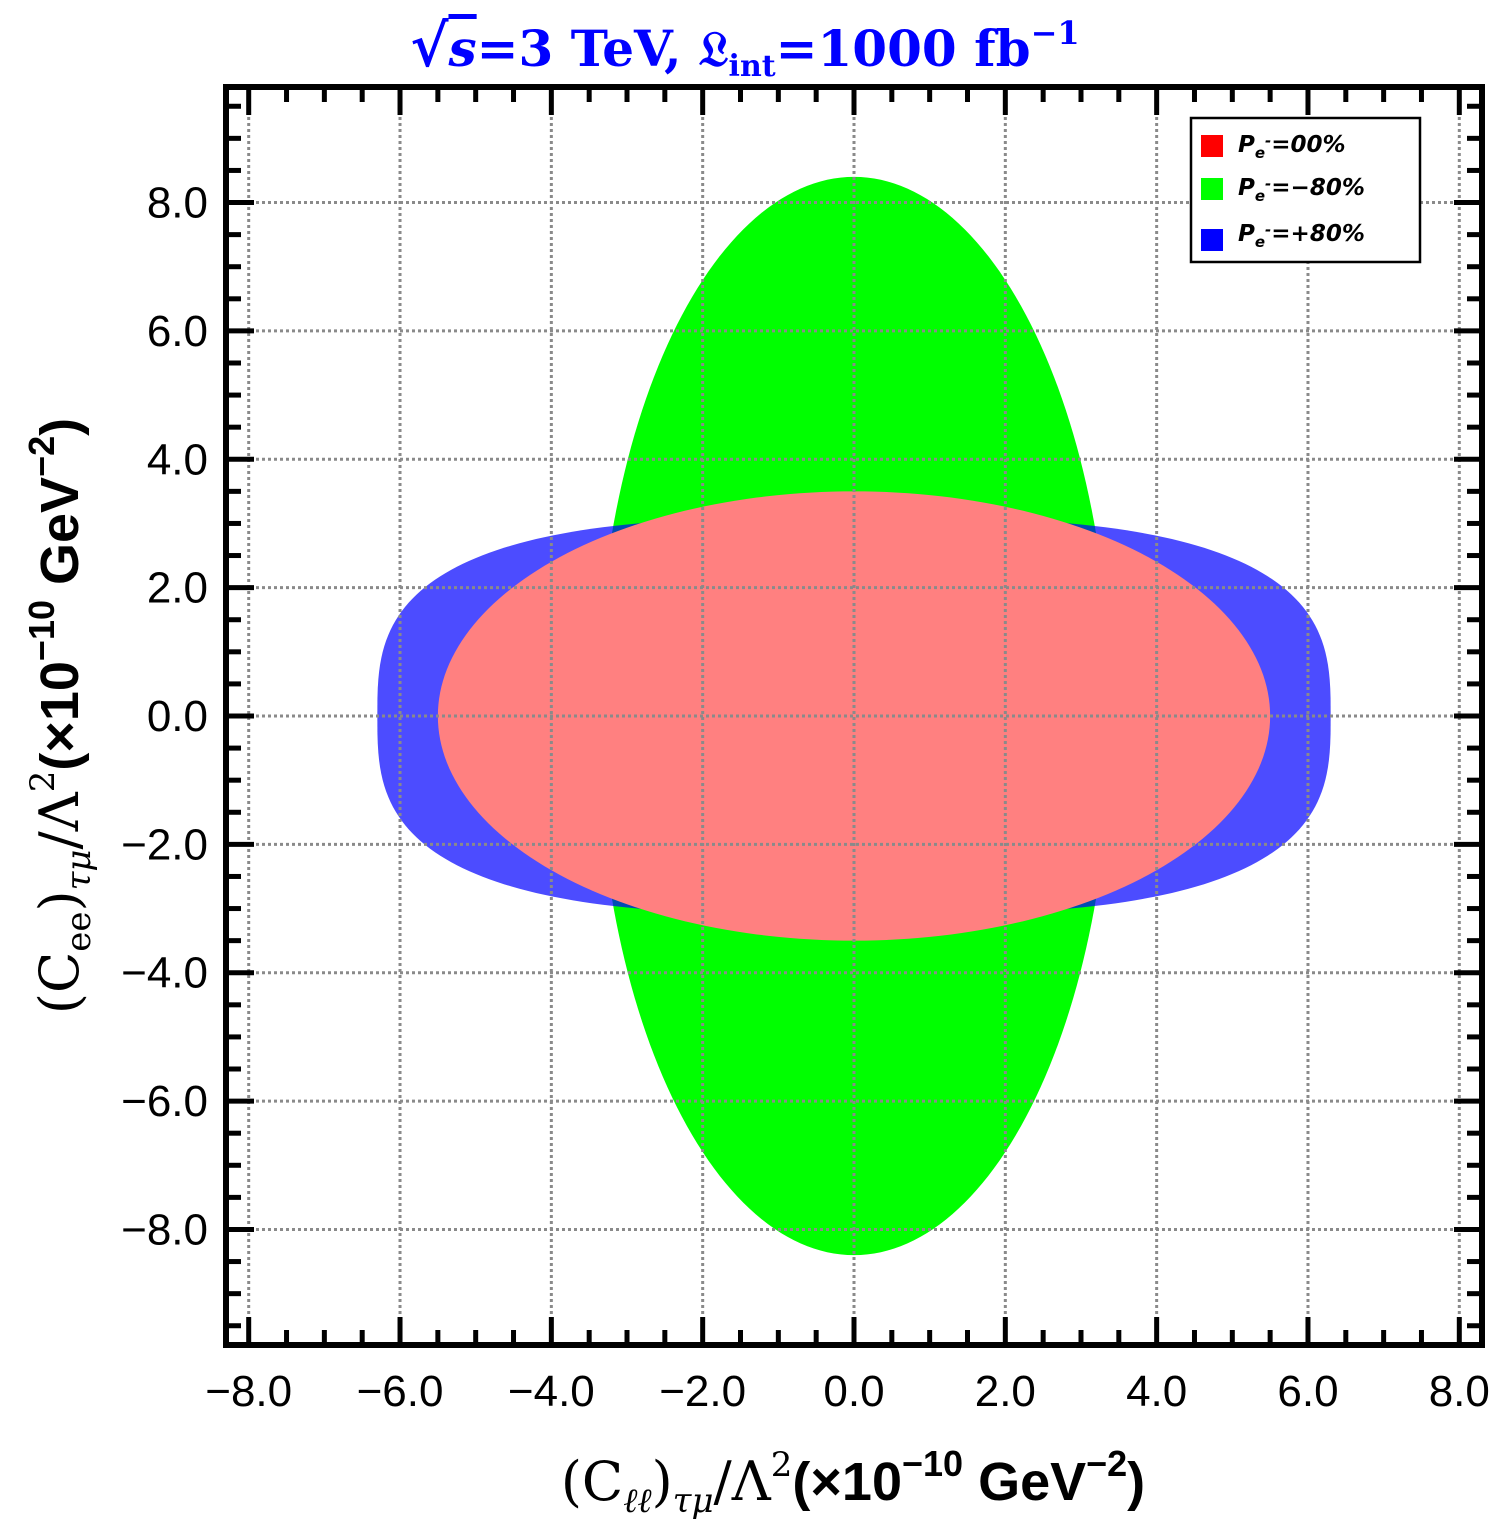  Describe the element at coordinates (743, 1481) in the screenshot. I see `xlabel-rest: /Λ` at that location.